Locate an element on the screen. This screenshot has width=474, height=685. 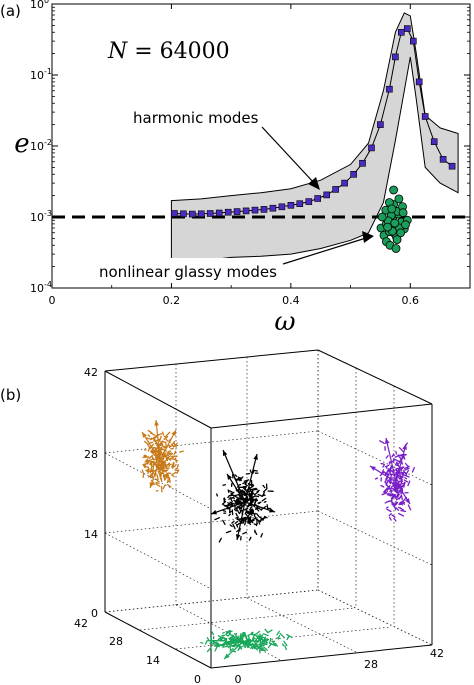
cluster-purple-arrow is located at coordinates (401, 463).